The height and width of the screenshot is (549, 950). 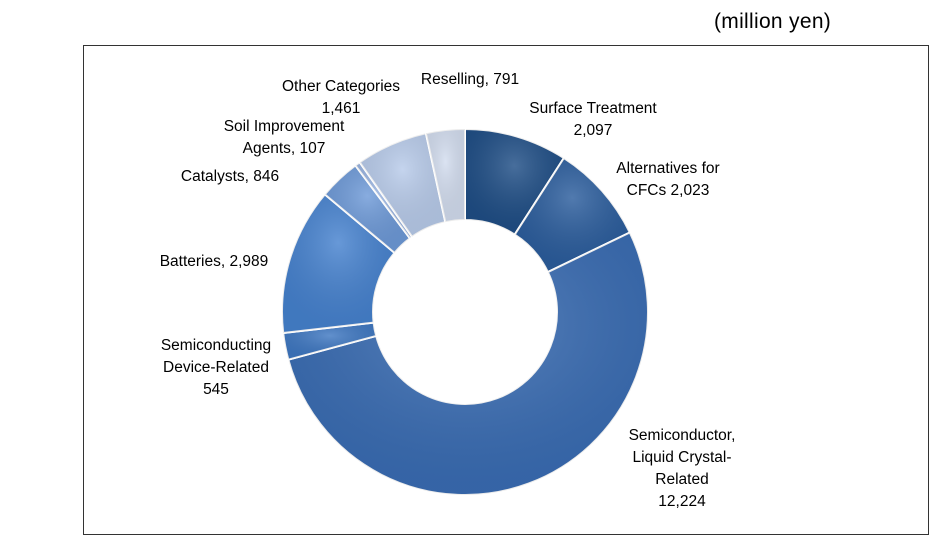 What do you see at coordinates (341, 108) in the screenshot?
I see `slice-label-line: 1,461` at bounding box center [341, 108].